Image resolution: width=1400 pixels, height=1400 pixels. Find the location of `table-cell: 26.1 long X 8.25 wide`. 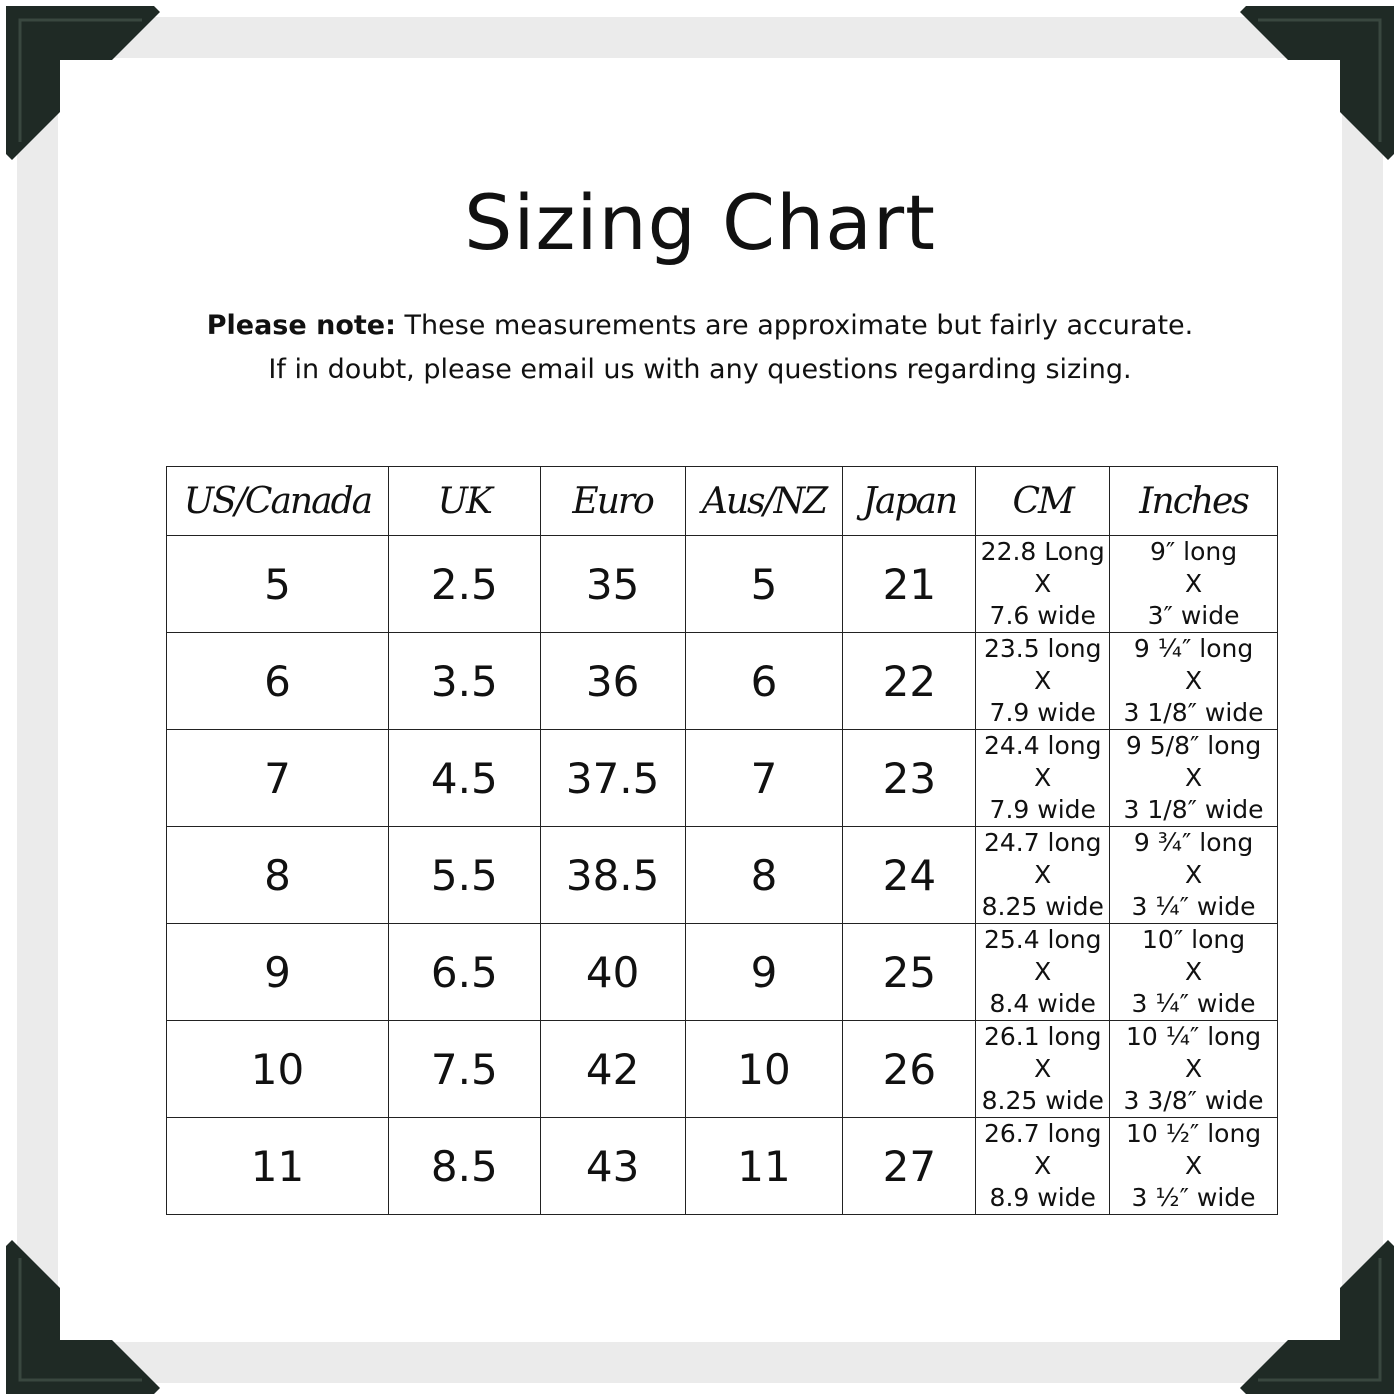

table-cell: 26.1 long X 8.25 wide is located at coordinates (1043, 1069).